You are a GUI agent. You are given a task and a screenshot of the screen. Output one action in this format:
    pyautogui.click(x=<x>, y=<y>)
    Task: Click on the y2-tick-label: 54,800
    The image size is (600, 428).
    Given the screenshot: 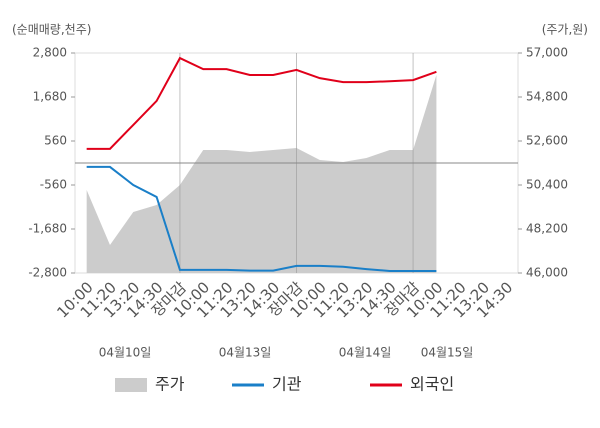 What is the action you would take?
    pyautogui.click(x=547, y=97)
    